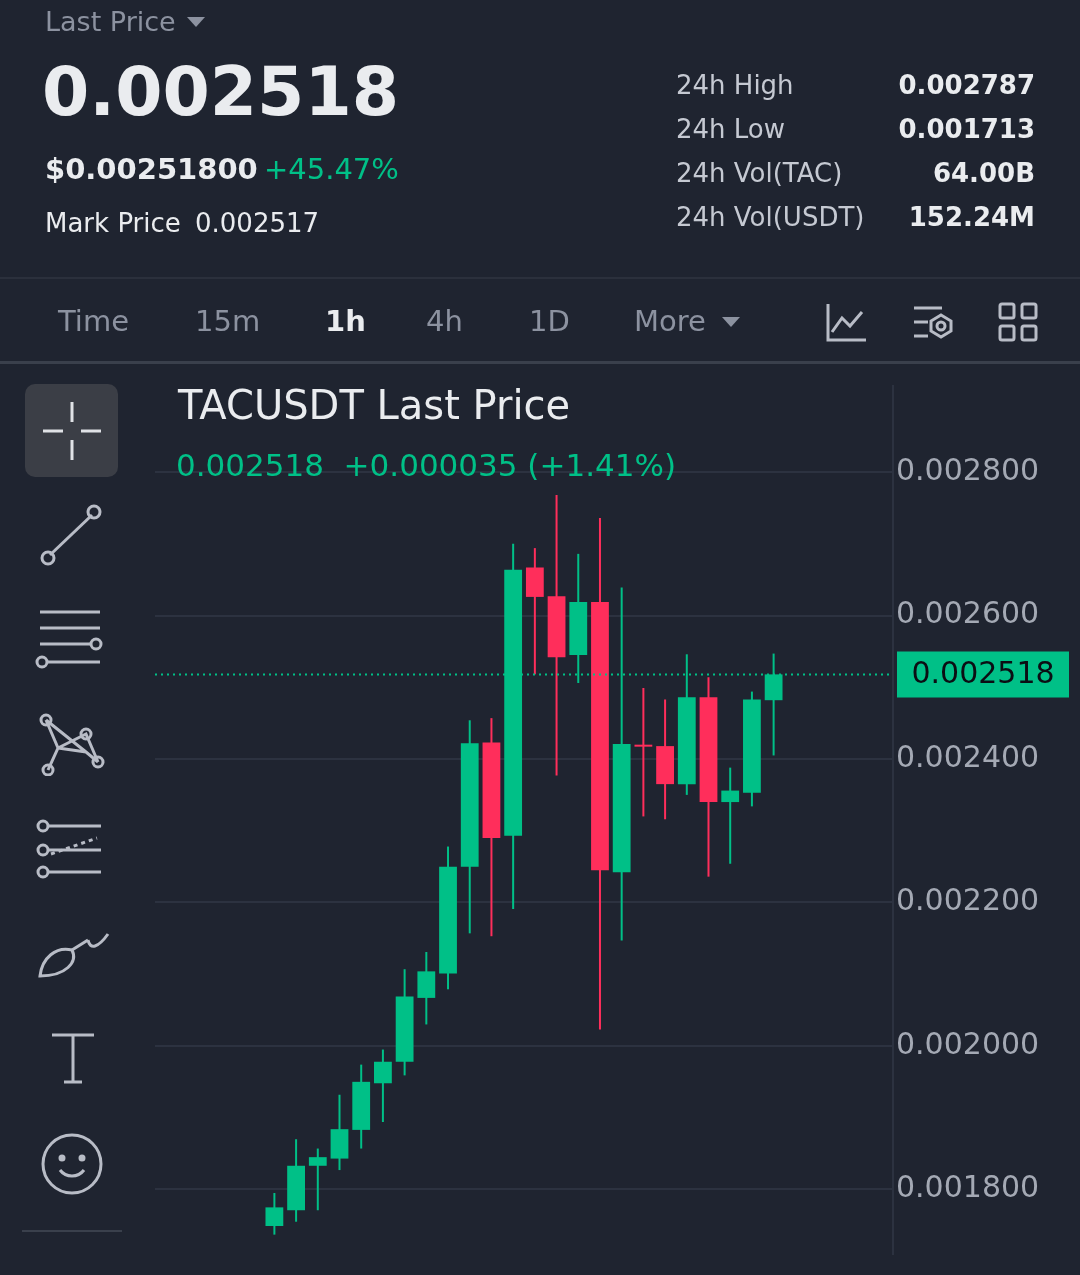  Describe the element at coordinates (670, 321) in the screenshot. I see `text: More` at that location.